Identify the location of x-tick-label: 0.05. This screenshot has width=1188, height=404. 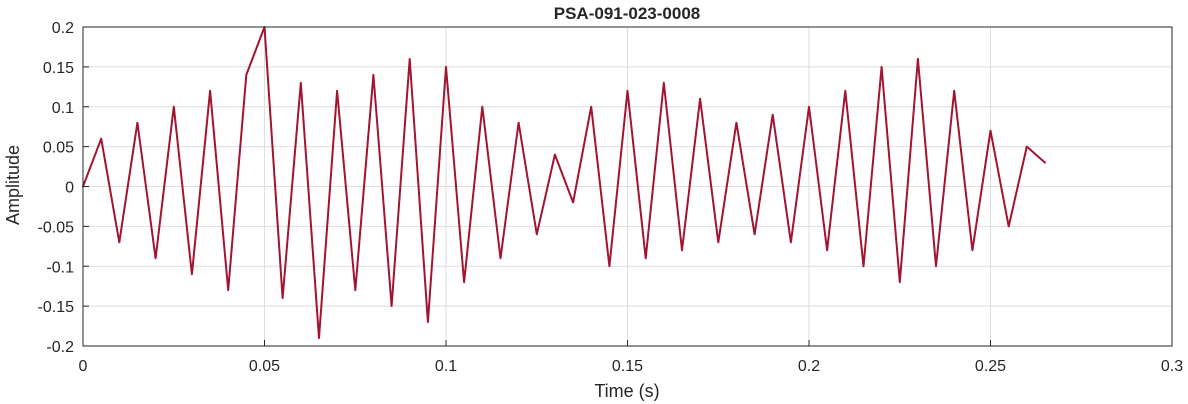
(264, 366).